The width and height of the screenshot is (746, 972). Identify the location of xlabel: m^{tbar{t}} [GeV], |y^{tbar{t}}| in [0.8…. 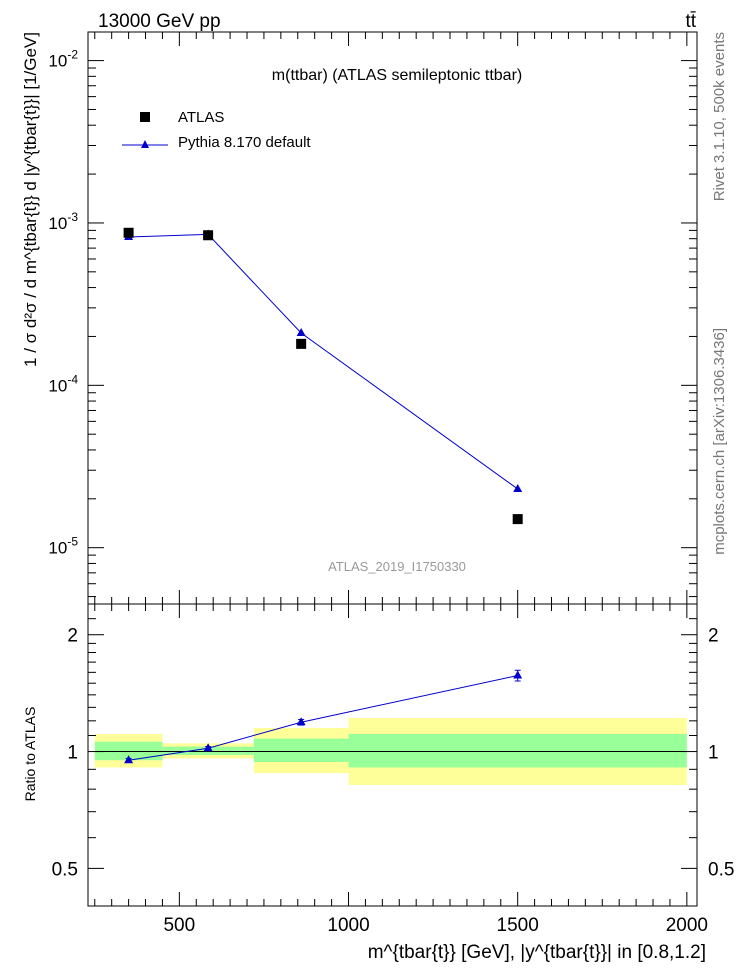
(537, 952).